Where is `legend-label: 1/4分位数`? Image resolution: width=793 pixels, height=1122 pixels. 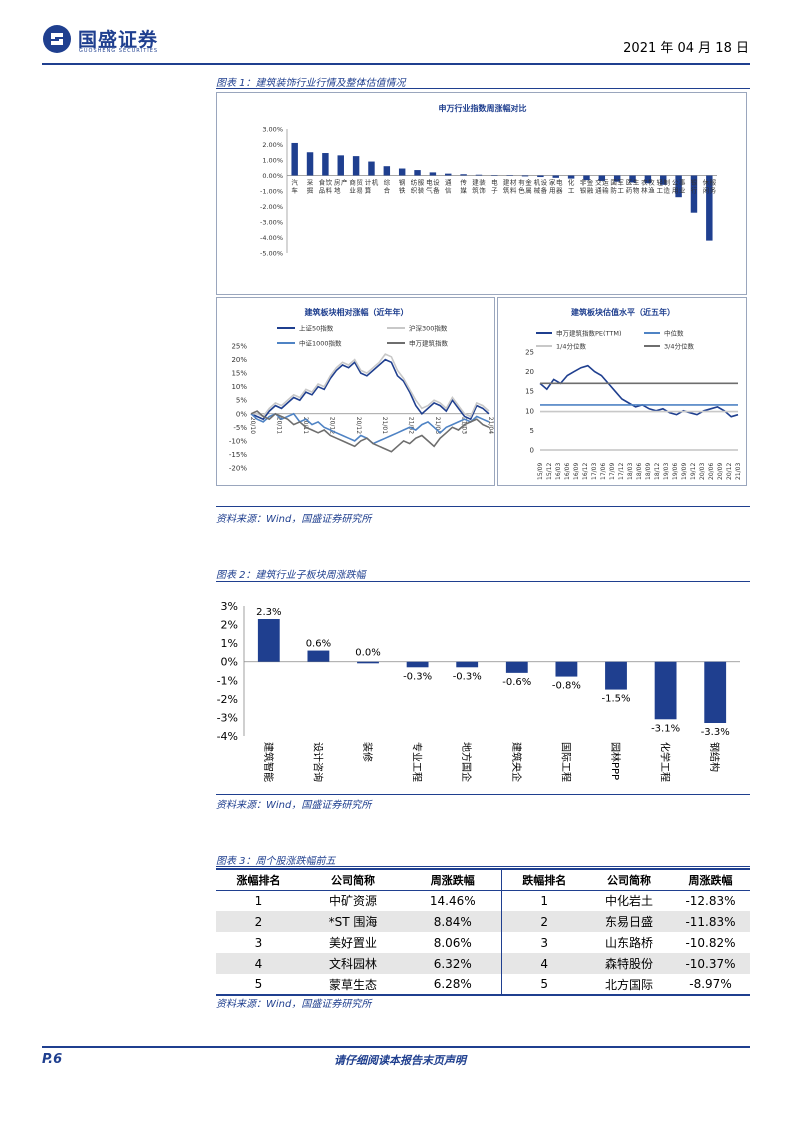 legend-label: 1/4分位数 is located at coordinates (571, 346).